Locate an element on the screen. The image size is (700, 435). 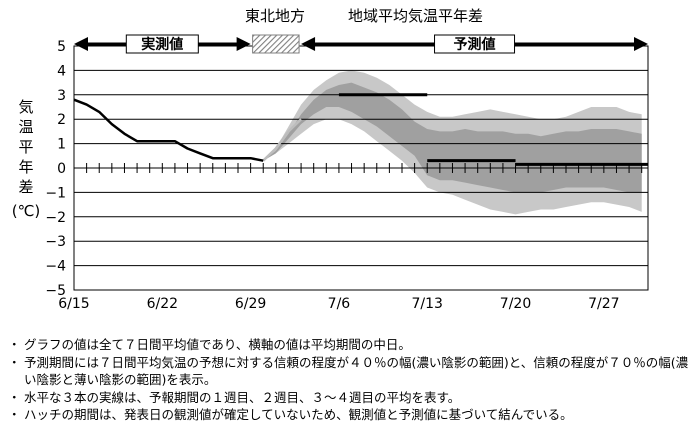
note-text: グラフの値は全て７日間平均値であり、横軸の値は平均期間の中日。 is located at coordinates (217, 344).